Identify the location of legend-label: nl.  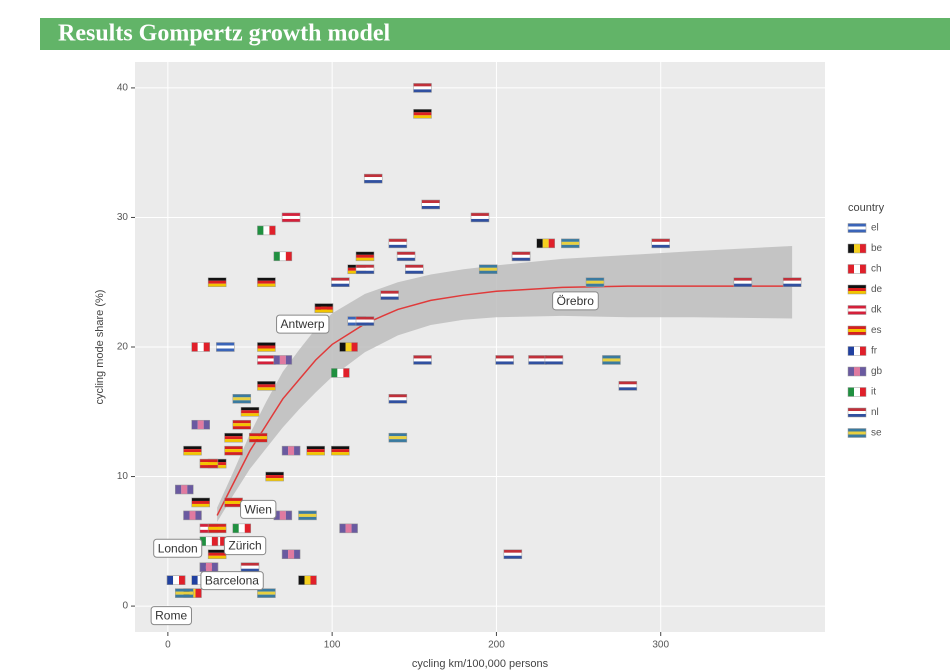
(875, 412).